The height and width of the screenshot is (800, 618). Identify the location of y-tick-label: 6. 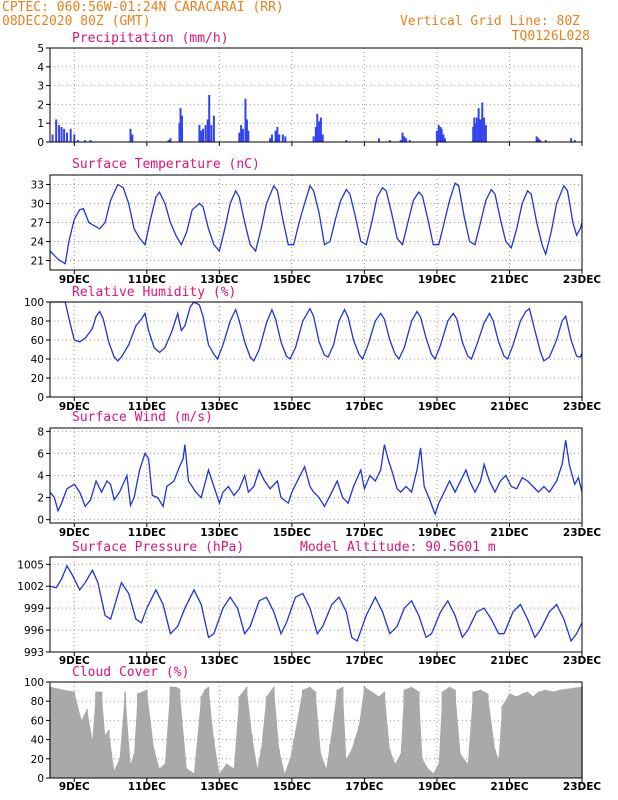
(40, 454).